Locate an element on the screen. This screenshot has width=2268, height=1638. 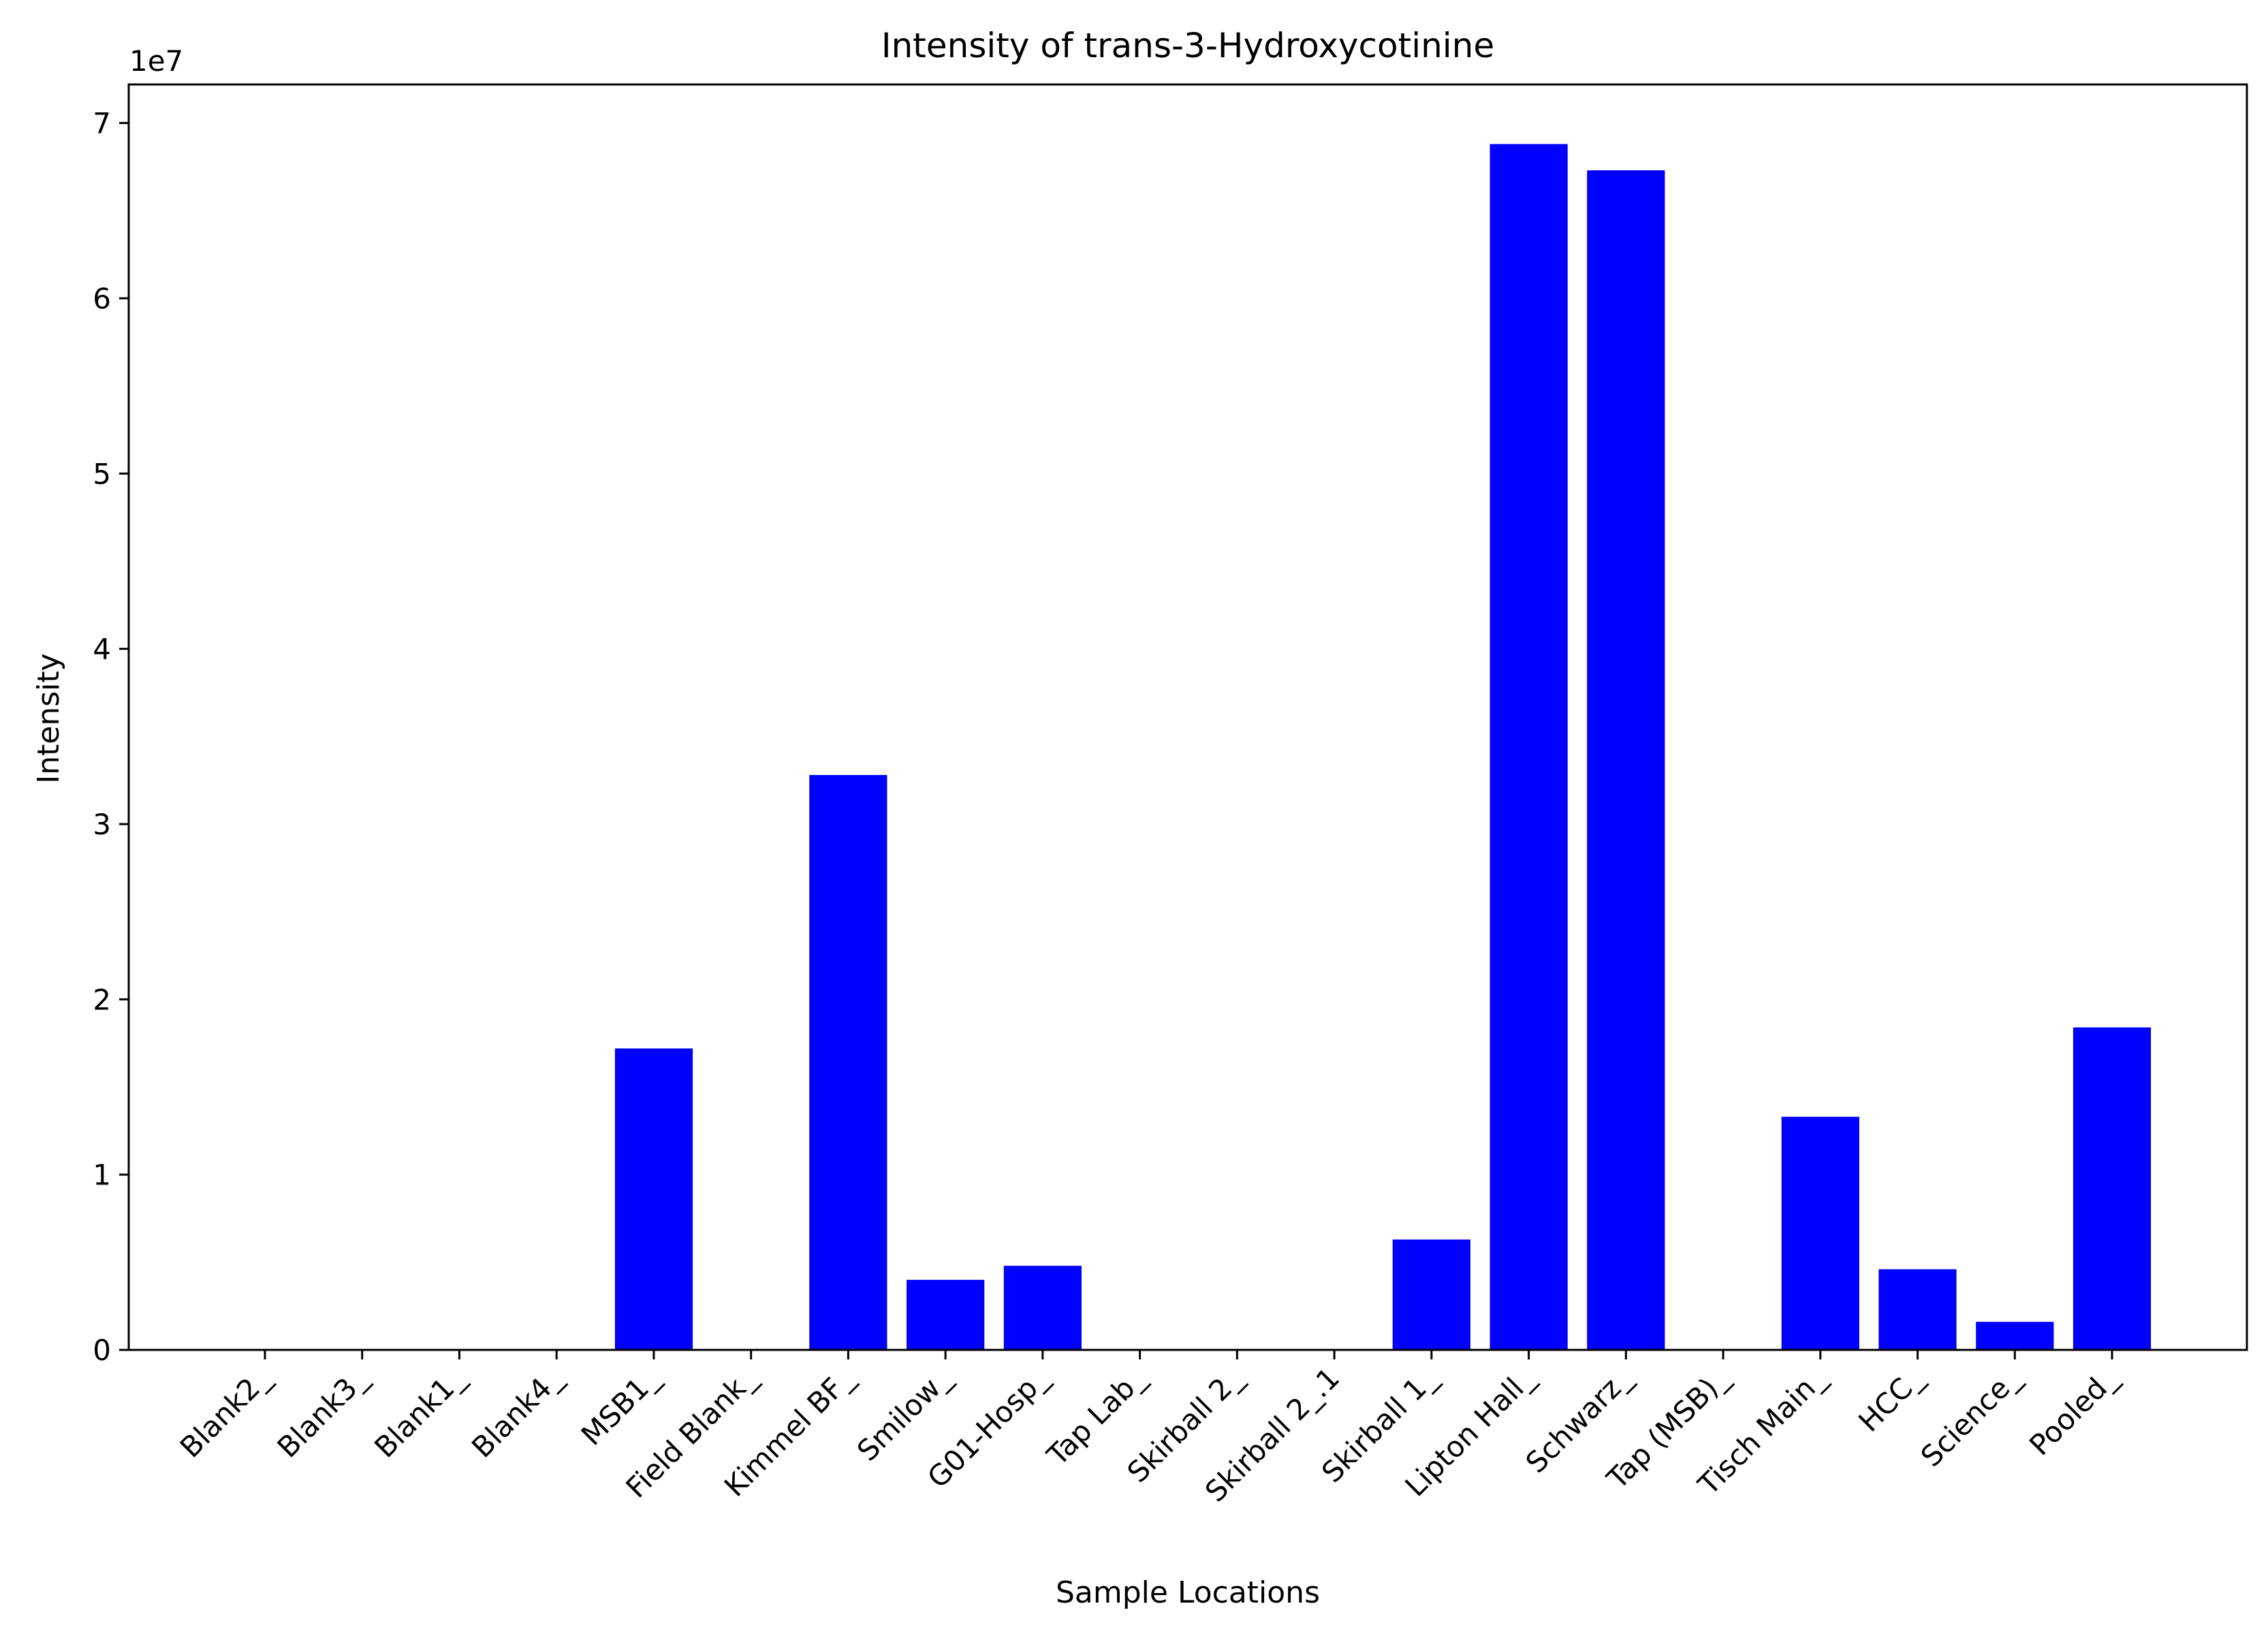
y-offset-label: 1e7 is located at coordinates (156, 61).